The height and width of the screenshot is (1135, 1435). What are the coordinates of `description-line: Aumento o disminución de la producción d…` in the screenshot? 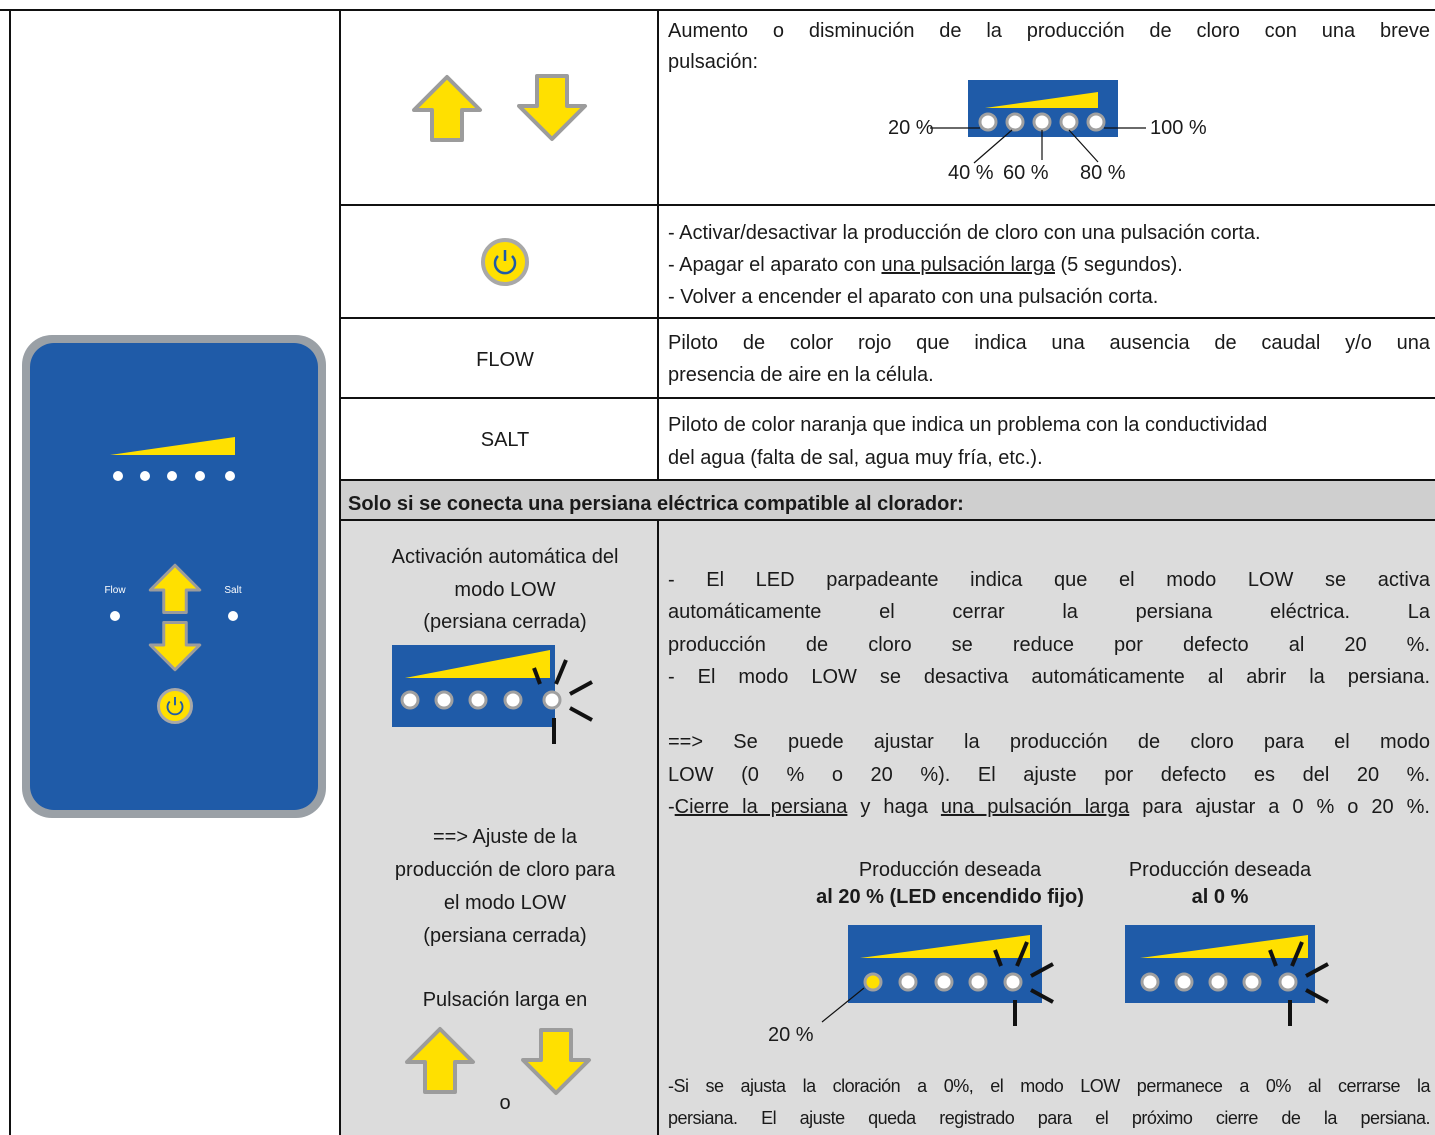 It's located at (1049, 31).